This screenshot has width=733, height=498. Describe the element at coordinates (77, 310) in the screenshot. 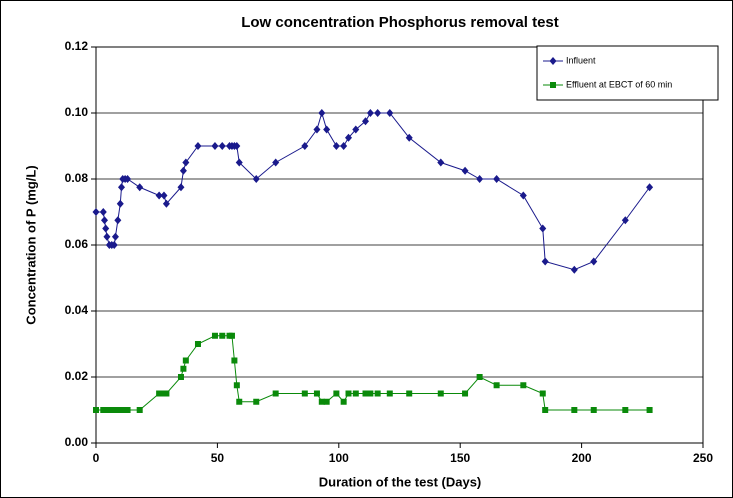

I see `y-tick-label: 0.04` at that location.